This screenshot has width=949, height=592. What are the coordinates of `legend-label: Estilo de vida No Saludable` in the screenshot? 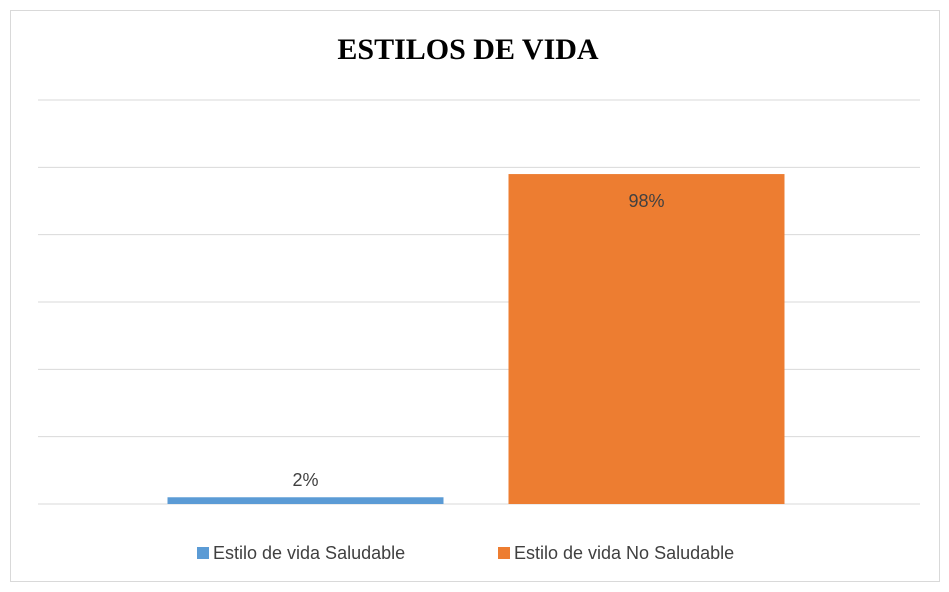 It's located at (624, 553).